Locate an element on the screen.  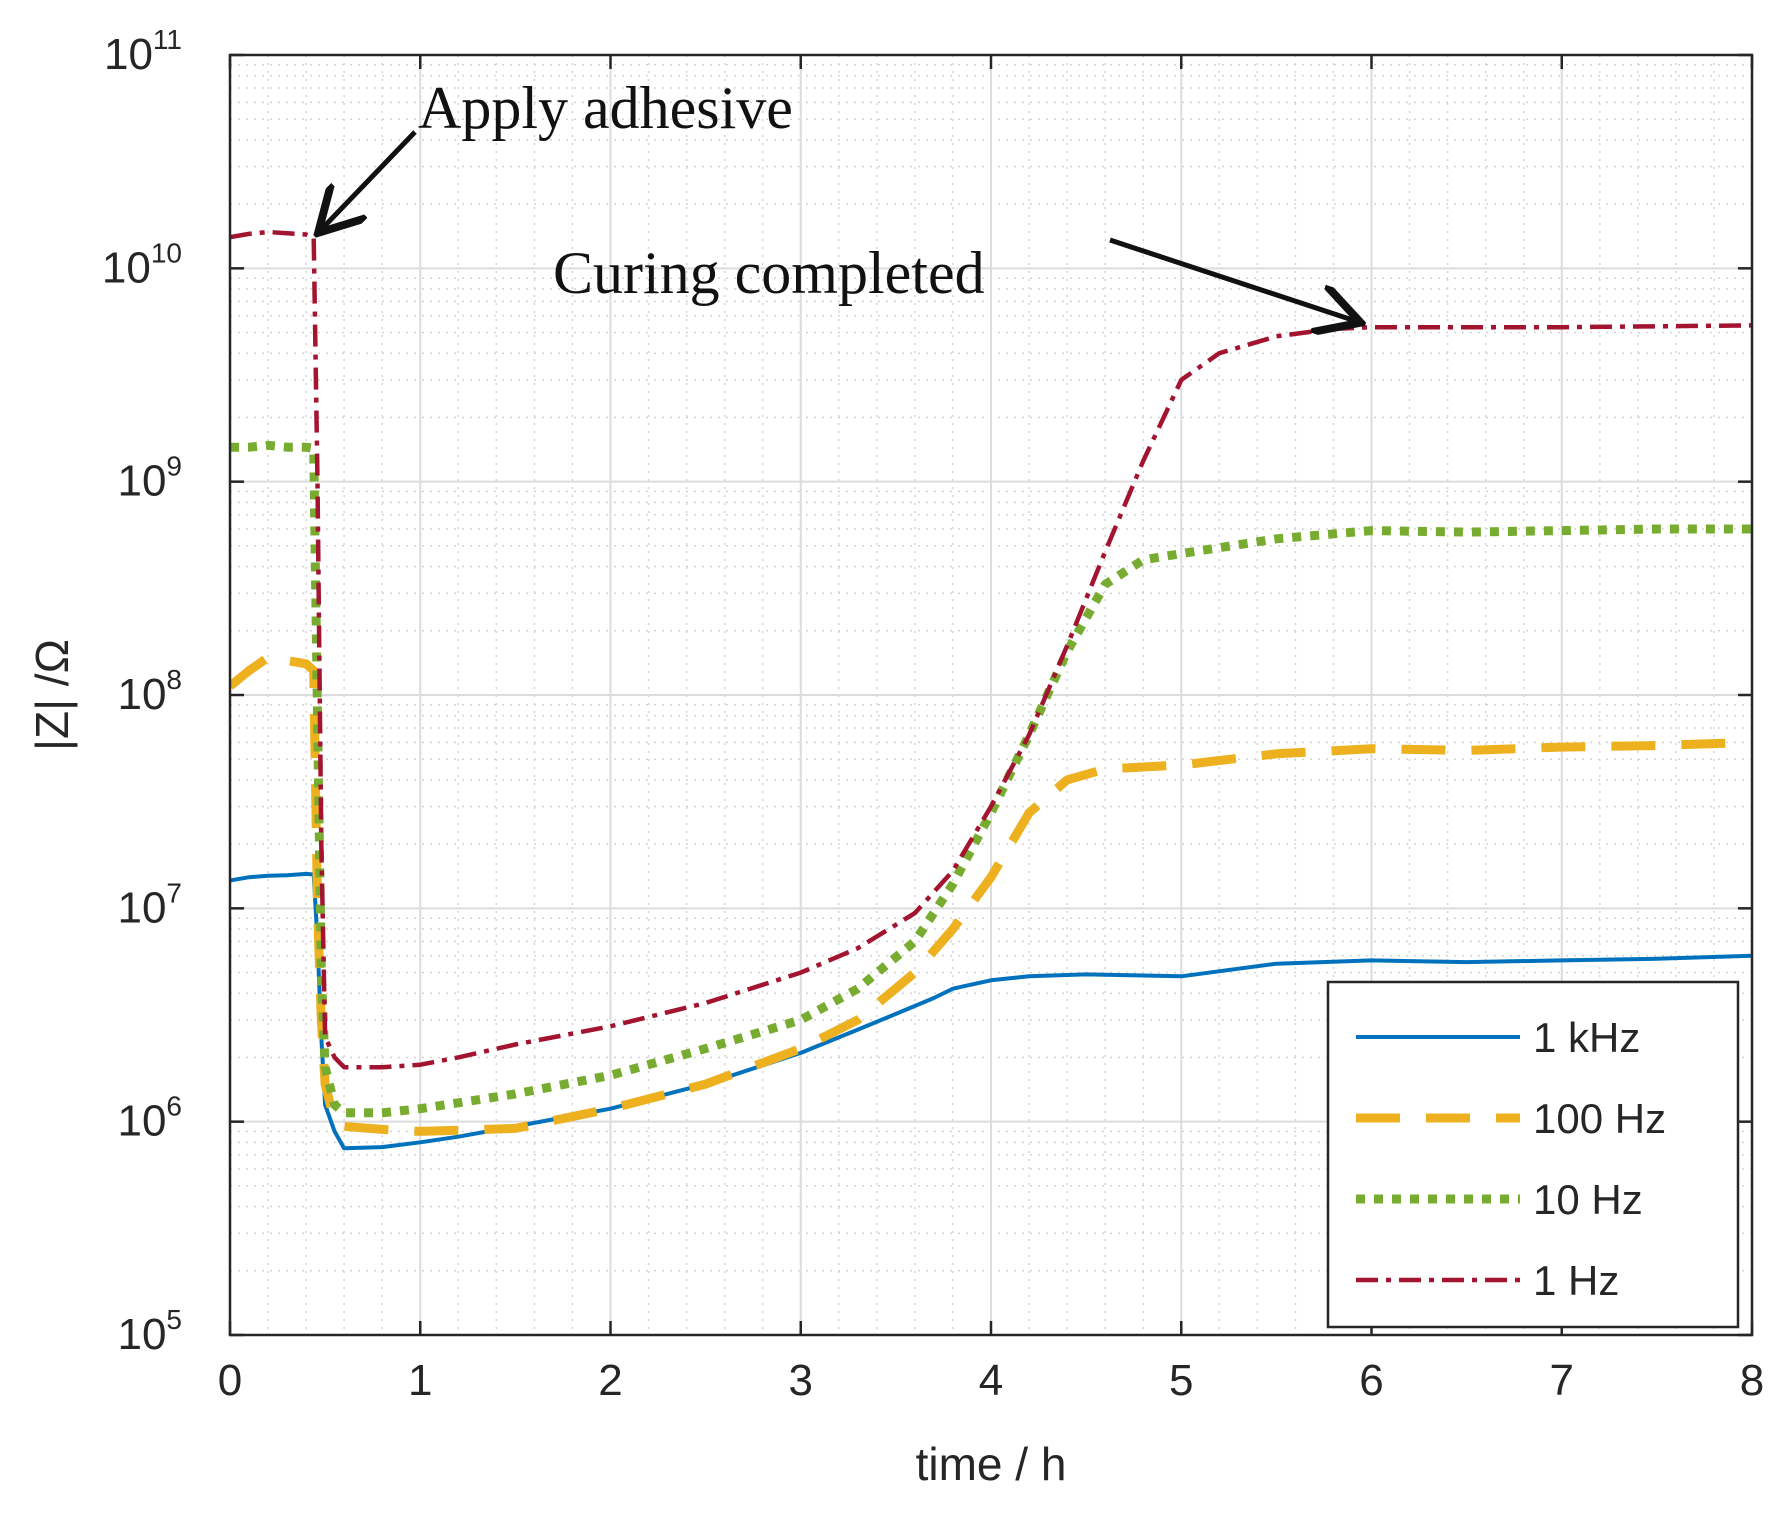
x-tick-label: 8 is located at coordinates (1752, 1380).